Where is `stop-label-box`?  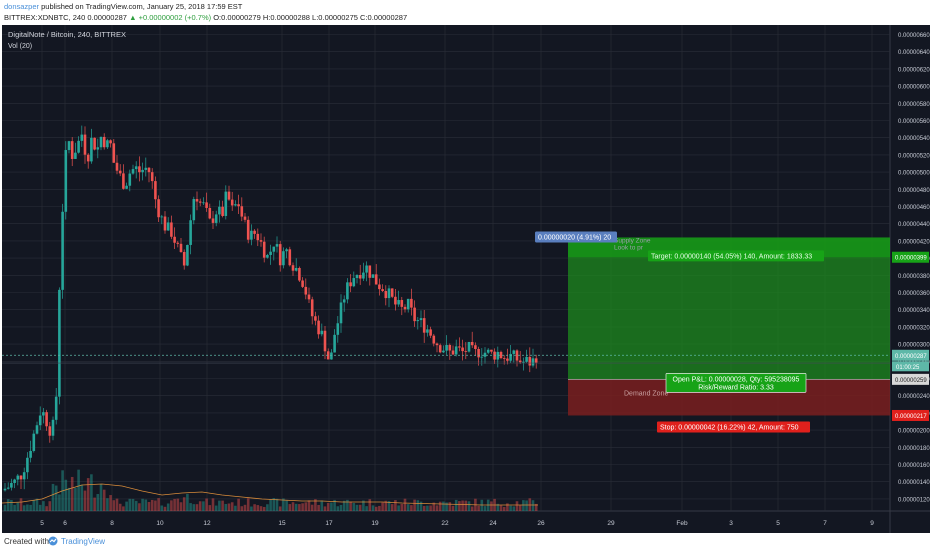
stop-label-box is located at coordinates (733, 427).